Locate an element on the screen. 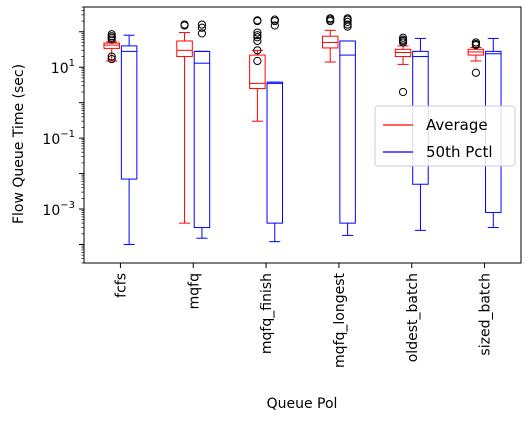 This screenshot has width=526, height=421. x-axis-label: Queue Pol is located at coordinates (302, 404).